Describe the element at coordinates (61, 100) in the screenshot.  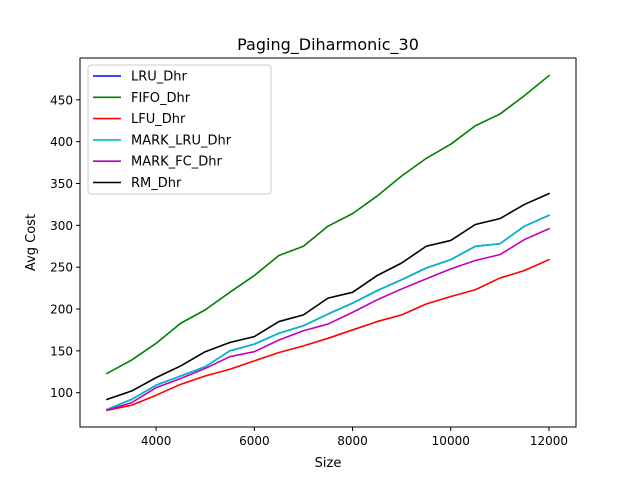
I see `y-tick-label: 450` at that location.